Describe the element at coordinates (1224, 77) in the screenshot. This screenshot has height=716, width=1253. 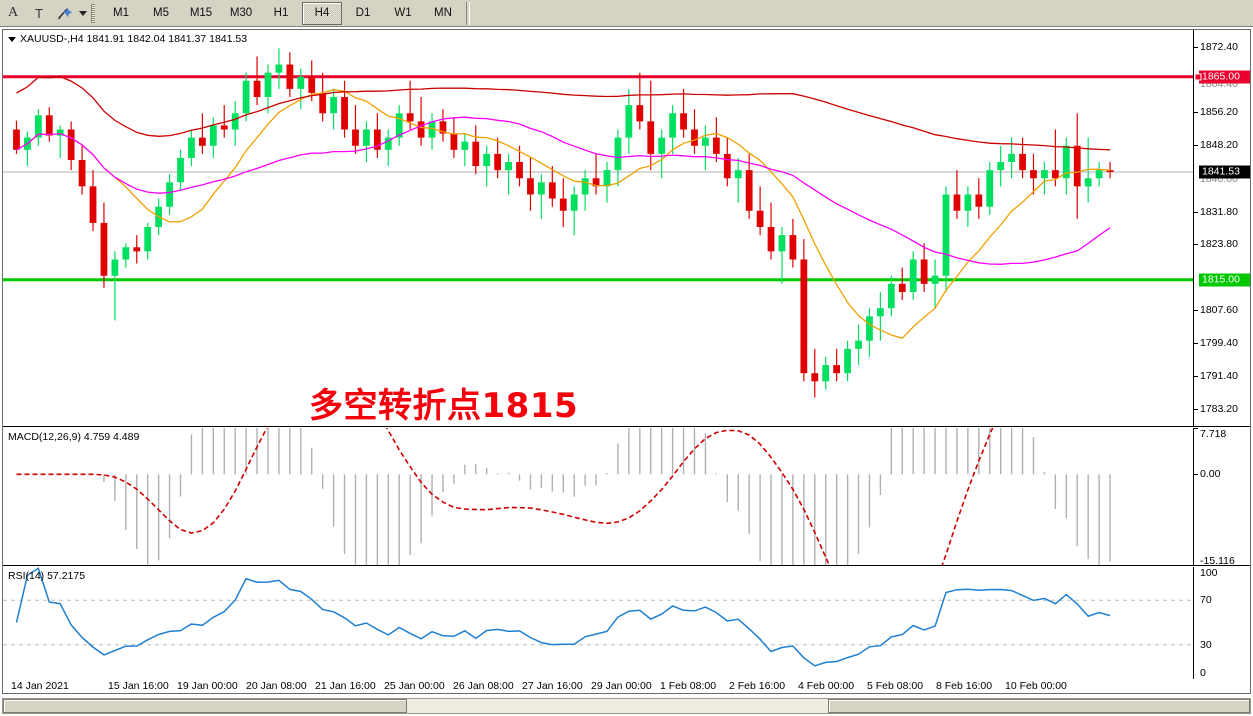
I see `price-label-resistance: 1865.00` at that location.